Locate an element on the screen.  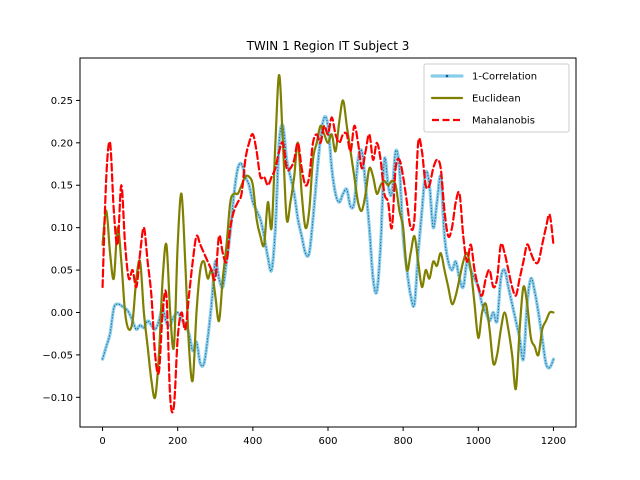
y-tick-label: 0.00 is located at coordinates (62, 313).